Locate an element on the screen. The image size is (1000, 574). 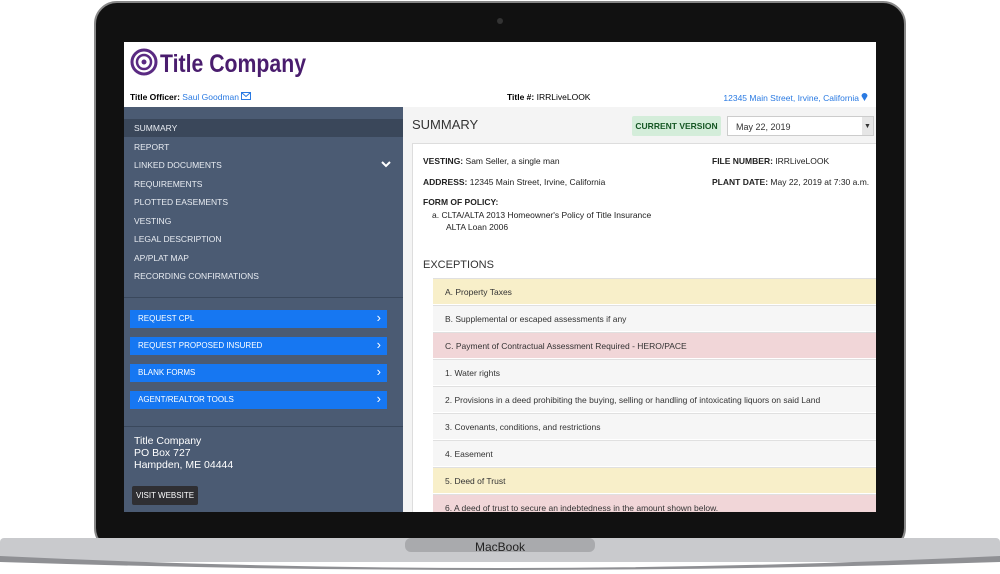
officer-label: Title Officer: is located at coordinates (155, 97).